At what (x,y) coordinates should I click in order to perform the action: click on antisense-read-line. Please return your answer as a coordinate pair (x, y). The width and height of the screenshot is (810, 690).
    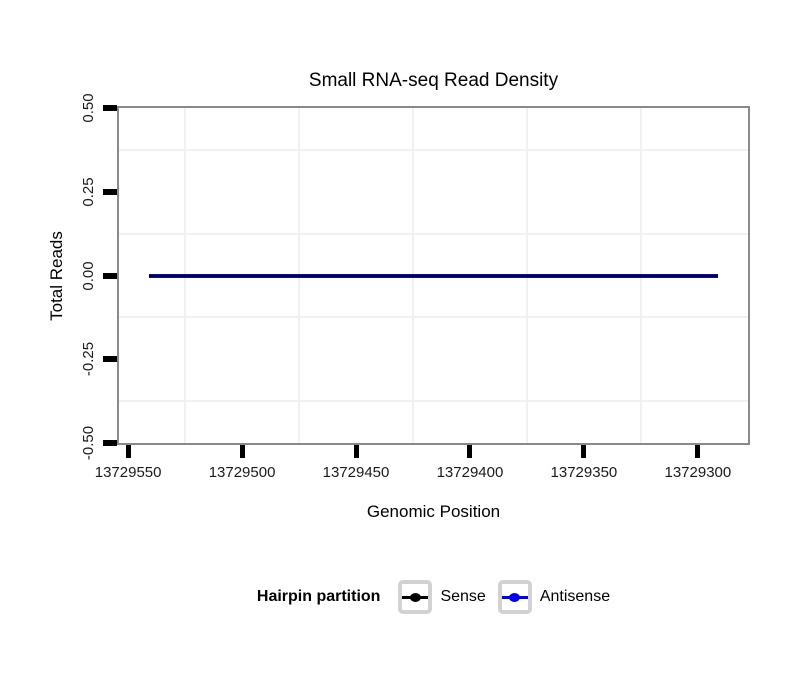
    Looking at the image, I should click on (433, 275).